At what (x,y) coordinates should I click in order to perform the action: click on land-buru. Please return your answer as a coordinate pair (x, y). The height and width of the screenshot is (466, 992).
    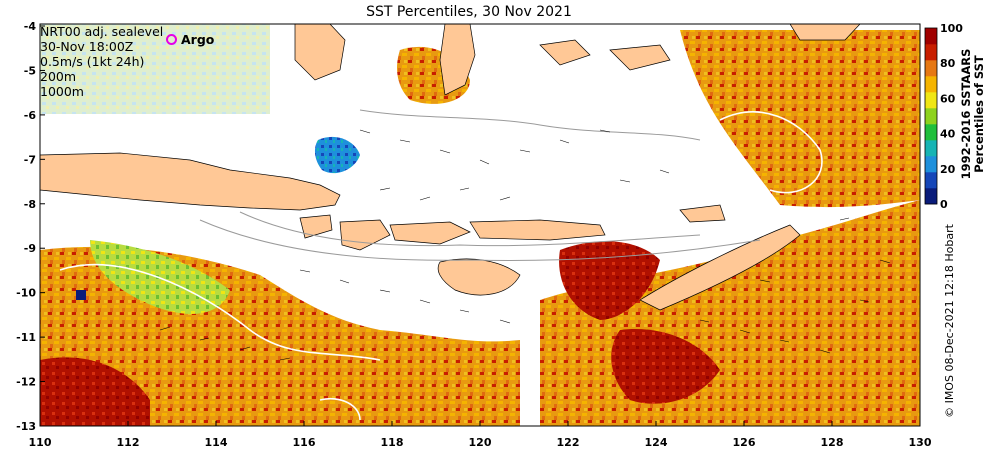
    Looking at the image, I should click on (565, 52).